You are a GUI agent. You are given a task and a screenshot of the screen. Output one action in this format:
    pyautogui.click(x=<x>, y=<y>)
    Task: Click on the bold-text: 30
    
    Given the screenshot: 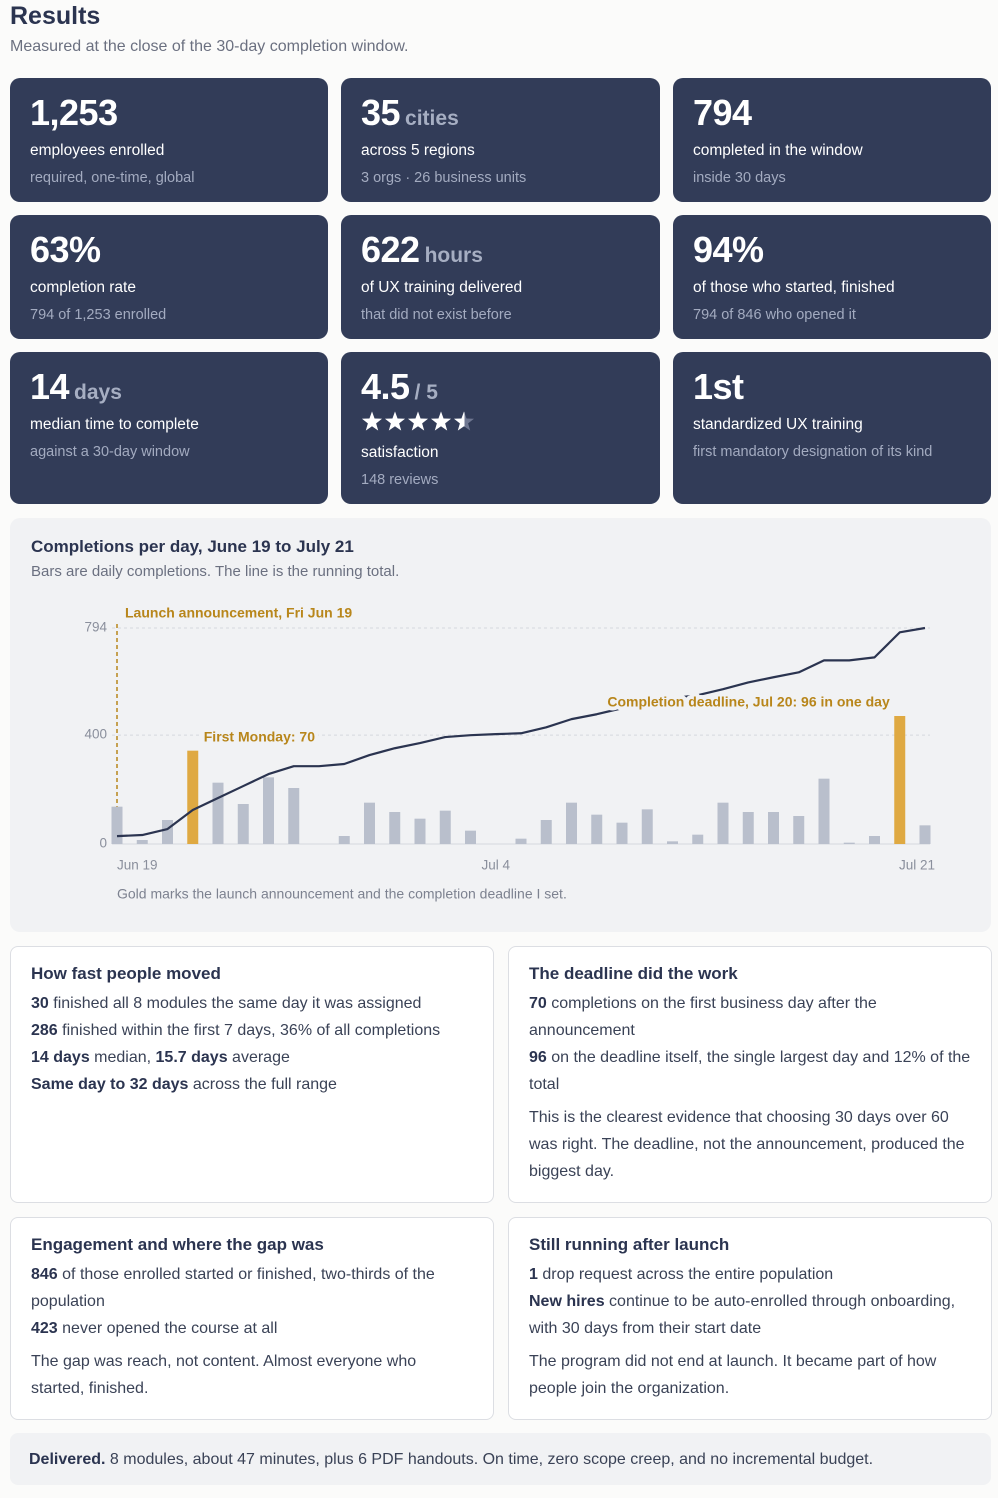 What is the action you would take?
    pyautogui.click(x=40, y=1003)
    